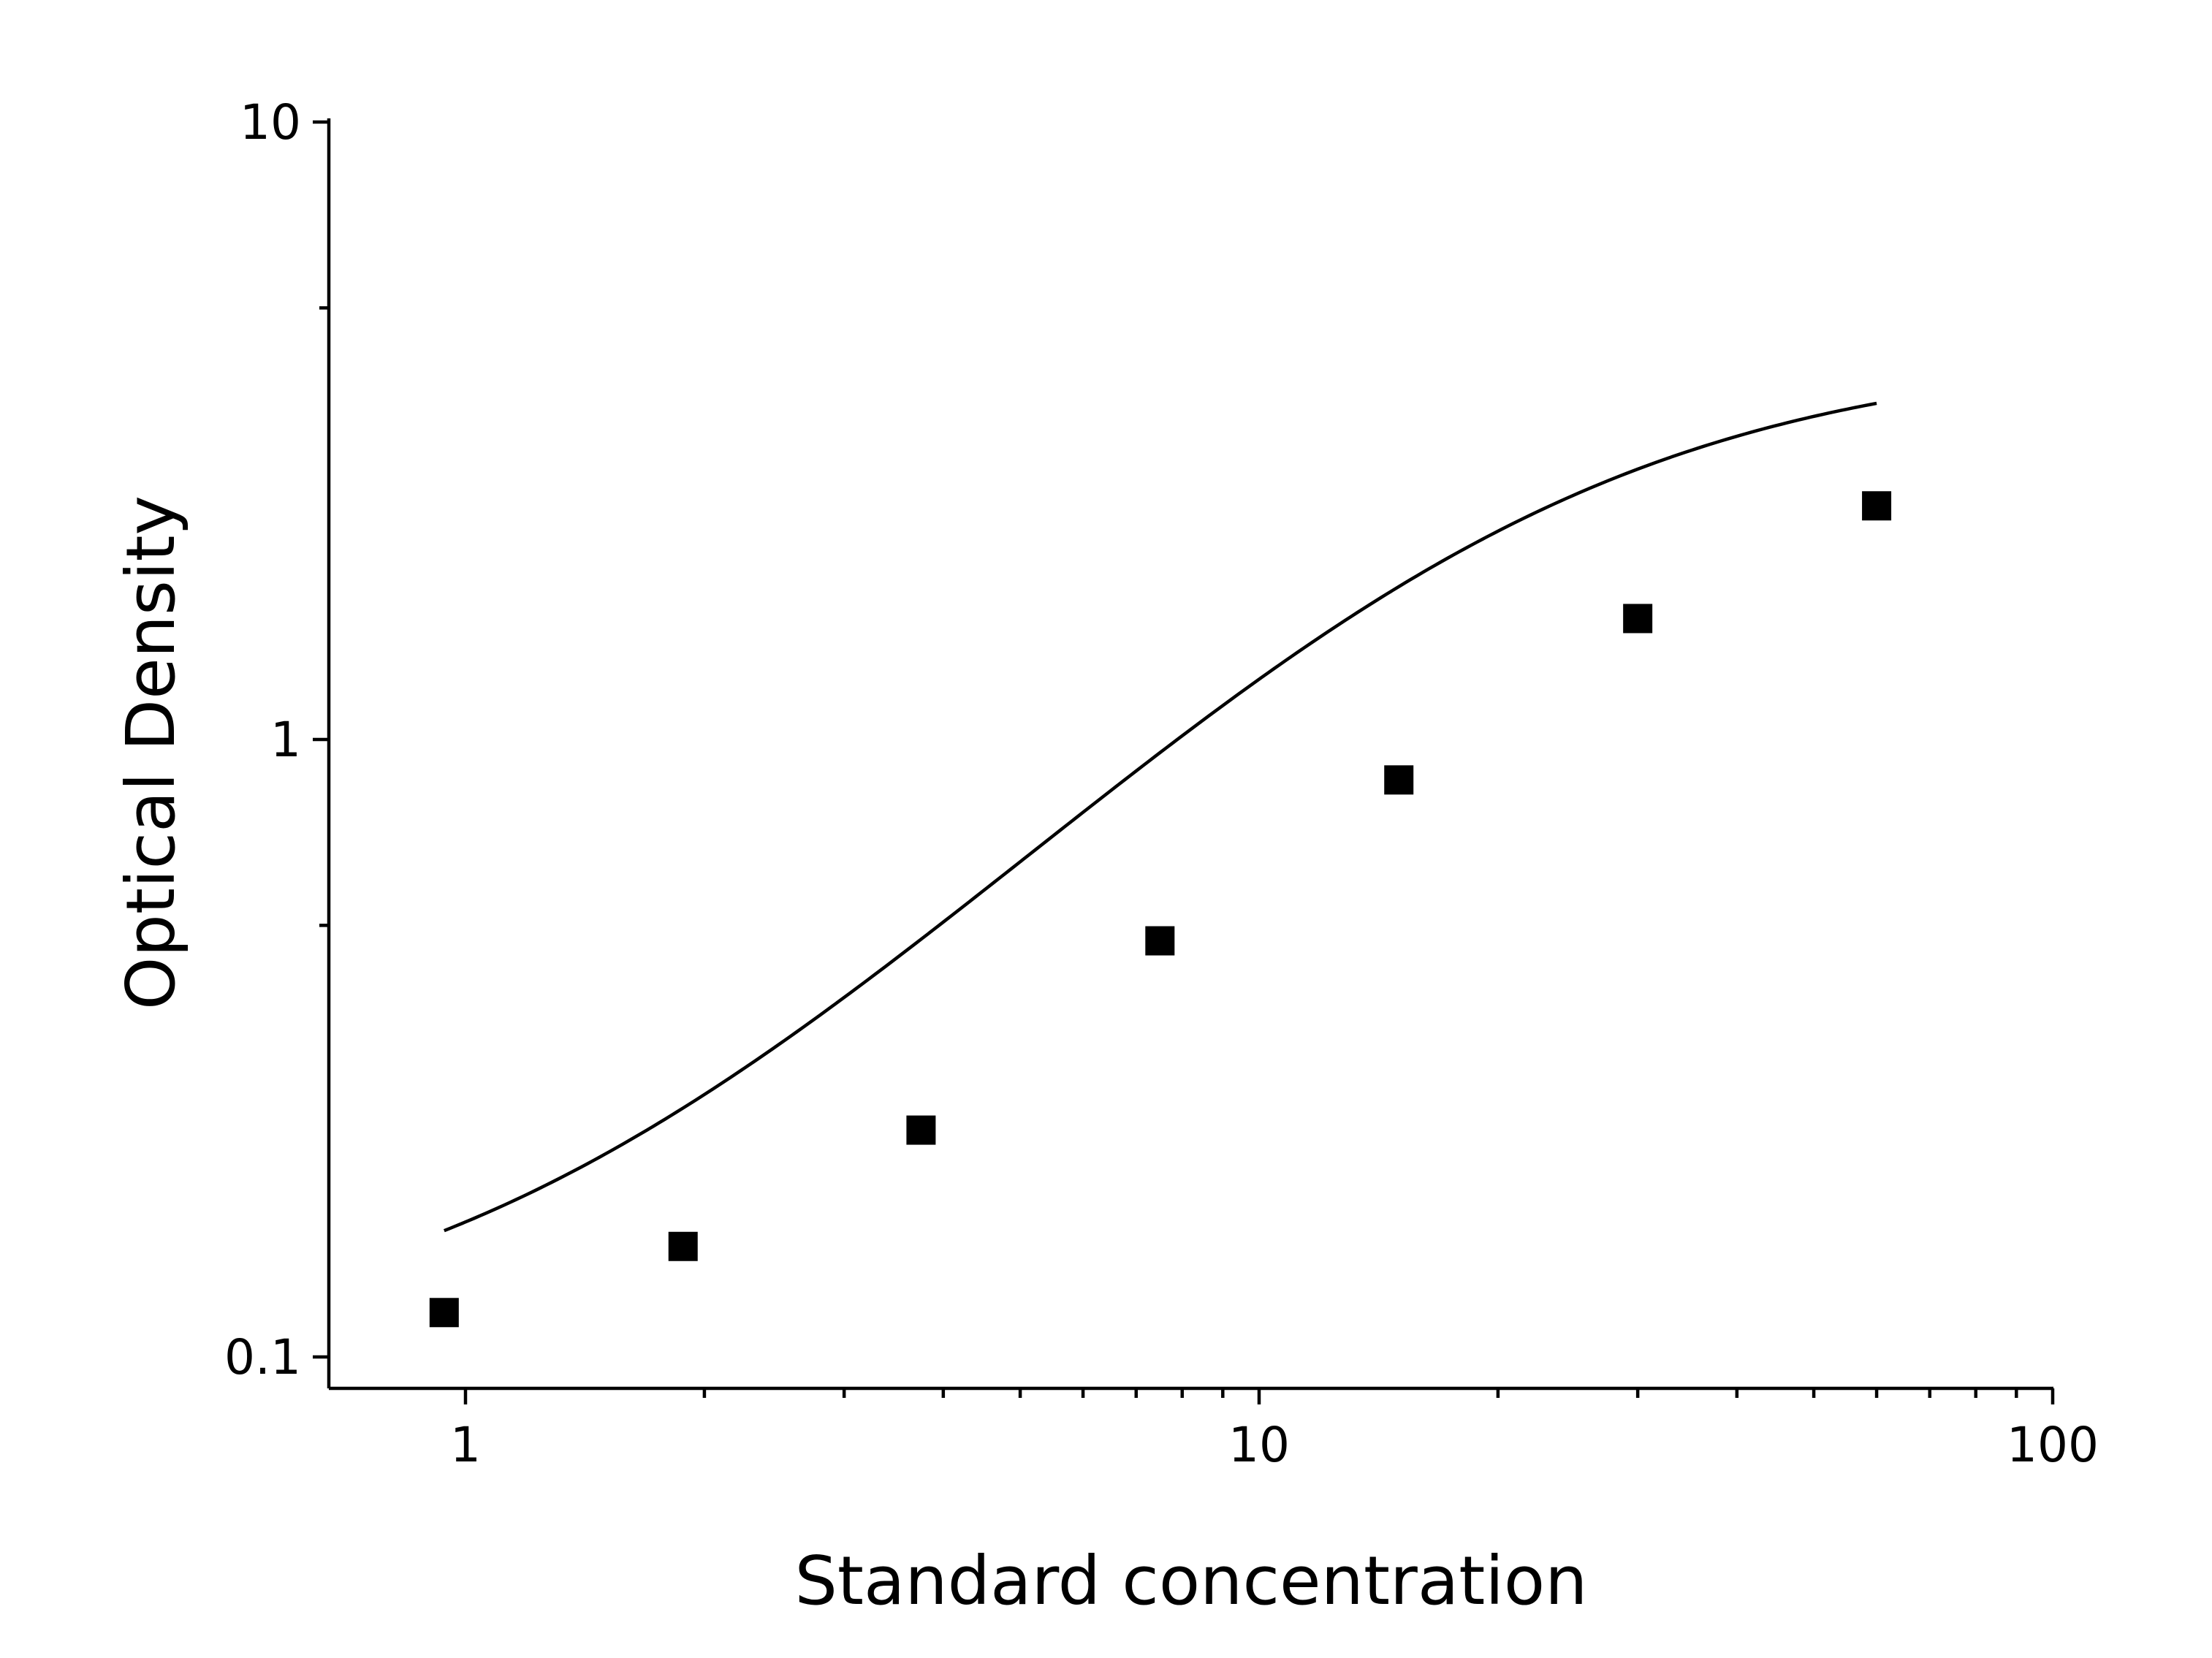  What do you see at coordinates (262, 1357) in the screenshot?
I see `y-tick-label: 0.1` at bounding box center [262, 1357].